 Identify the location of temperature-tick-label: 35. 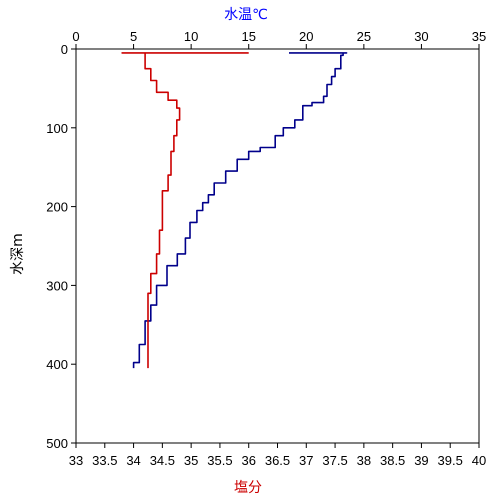
(479, 36).